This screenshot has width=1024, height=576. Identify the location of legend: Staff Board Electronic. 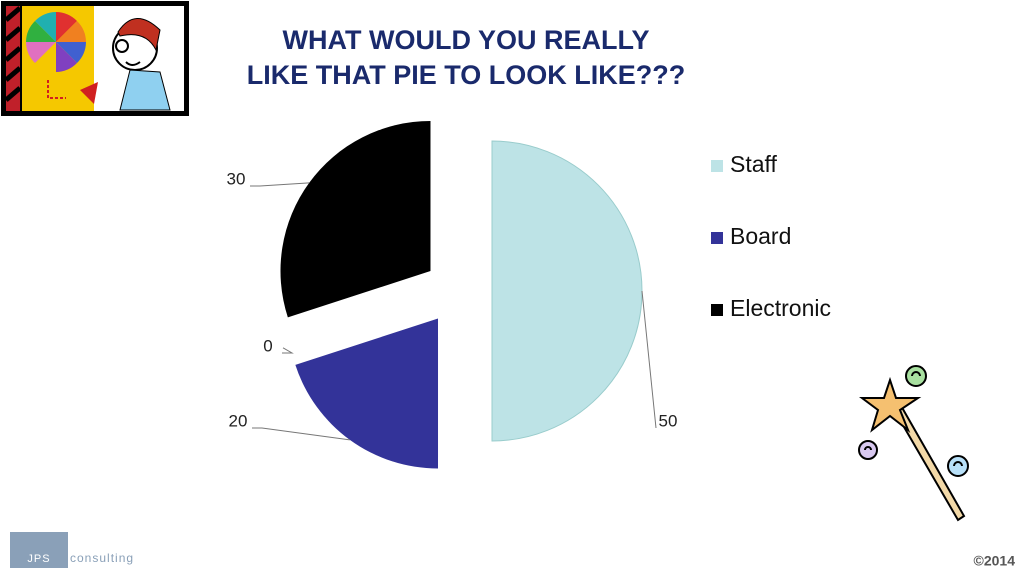
(771, 236).